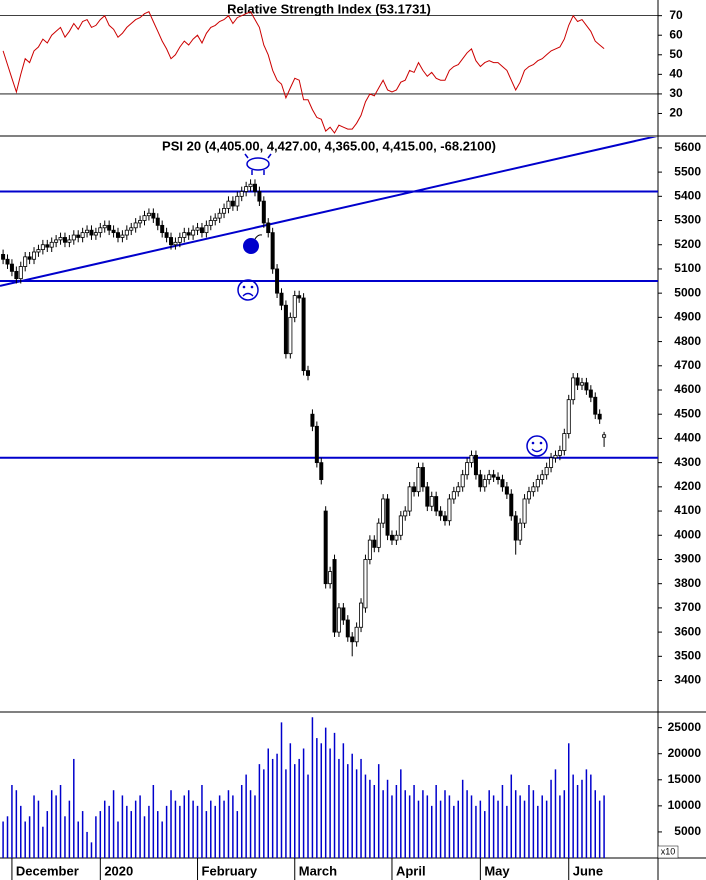 Image resolution: width=706 pixels, height=880 pixels. Describe the element at coordinates (687, 365) in the screenshot. I see `y-tick-label: 4700` at that location.